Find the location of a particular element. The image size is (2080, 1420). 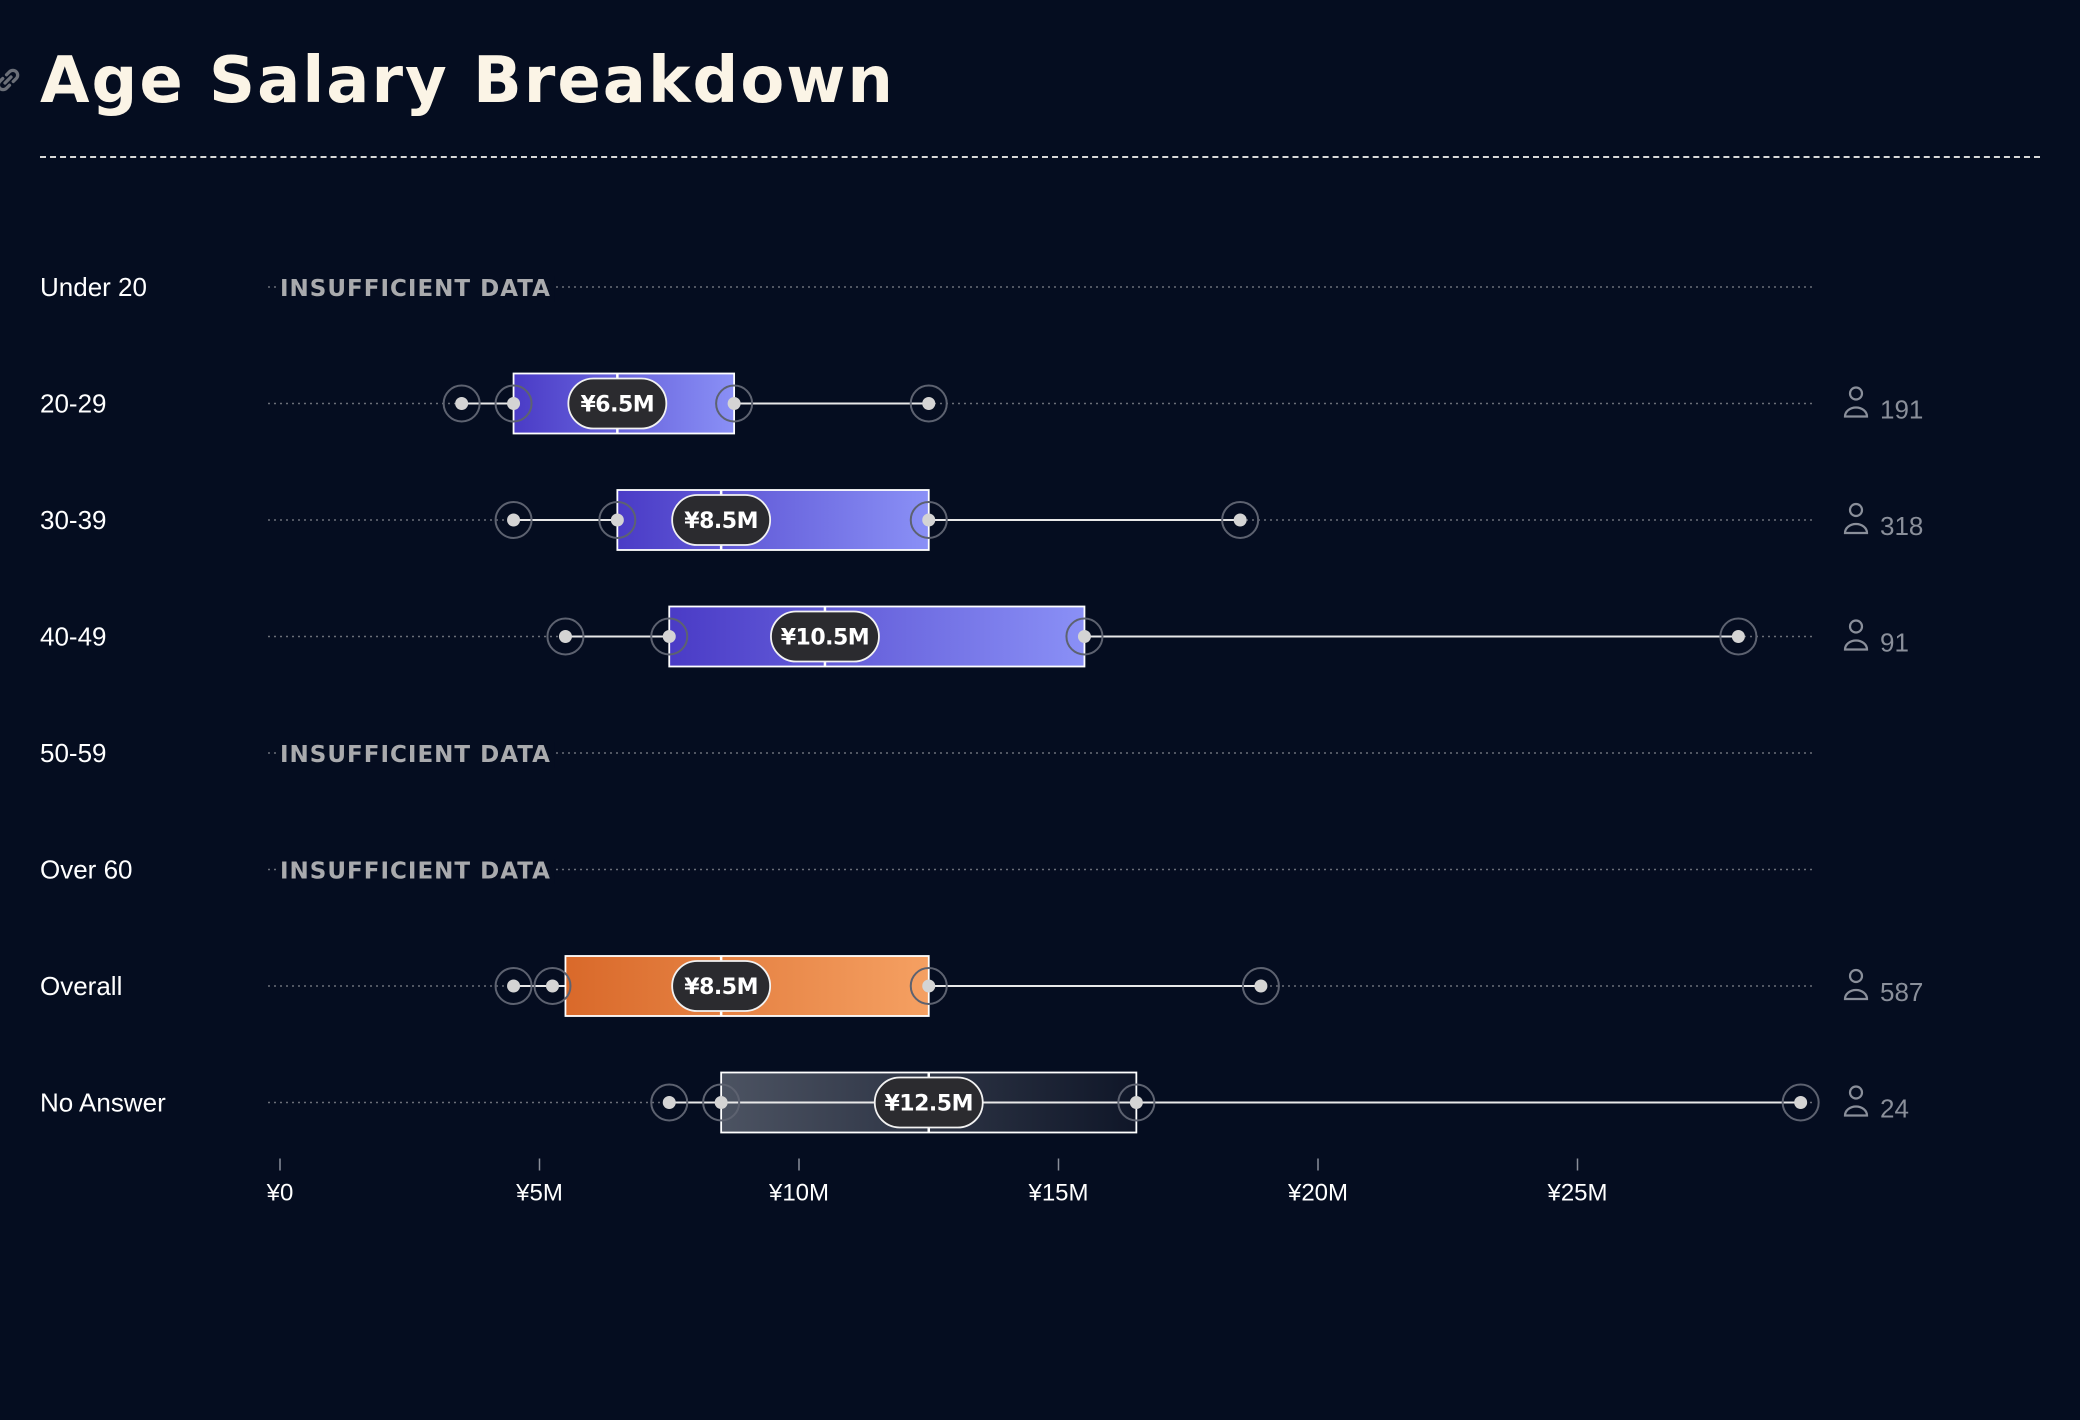

respondent-count: 318 is located at coordinates (1901, 526).